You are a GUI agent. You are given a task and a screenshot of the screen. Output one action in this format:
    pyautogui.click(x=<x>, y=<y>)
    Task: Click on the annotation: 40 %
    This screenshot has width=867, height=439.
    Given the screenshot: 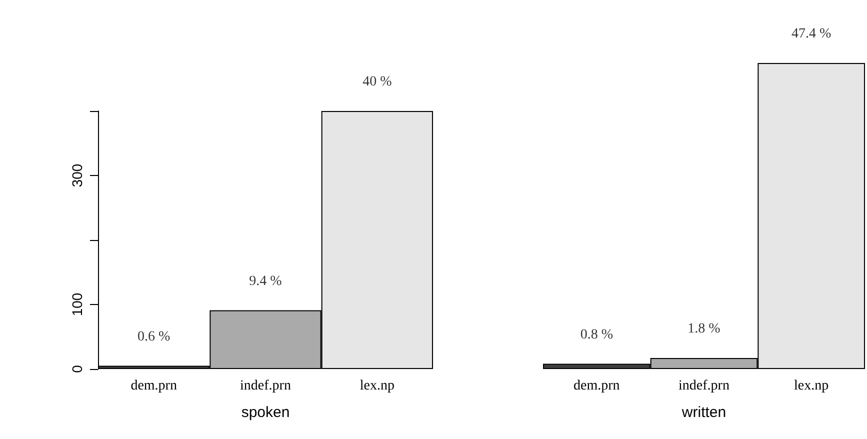 What is the action you would take?
    pyautogui.click(x=377, y=82)
    